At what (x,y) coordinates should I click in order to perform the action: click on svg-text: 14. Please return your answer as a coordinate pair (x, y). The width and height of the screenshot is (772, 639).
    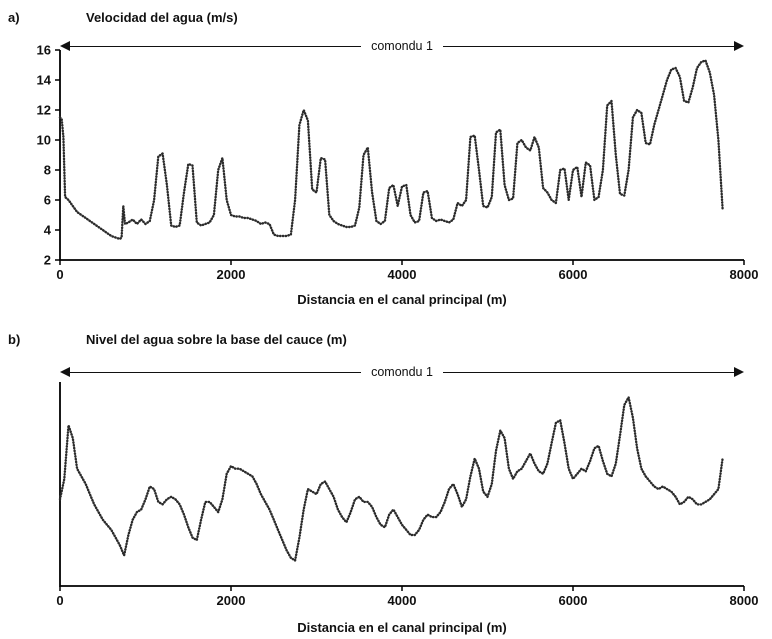
    Looking at the image, I should click on (44, 80).